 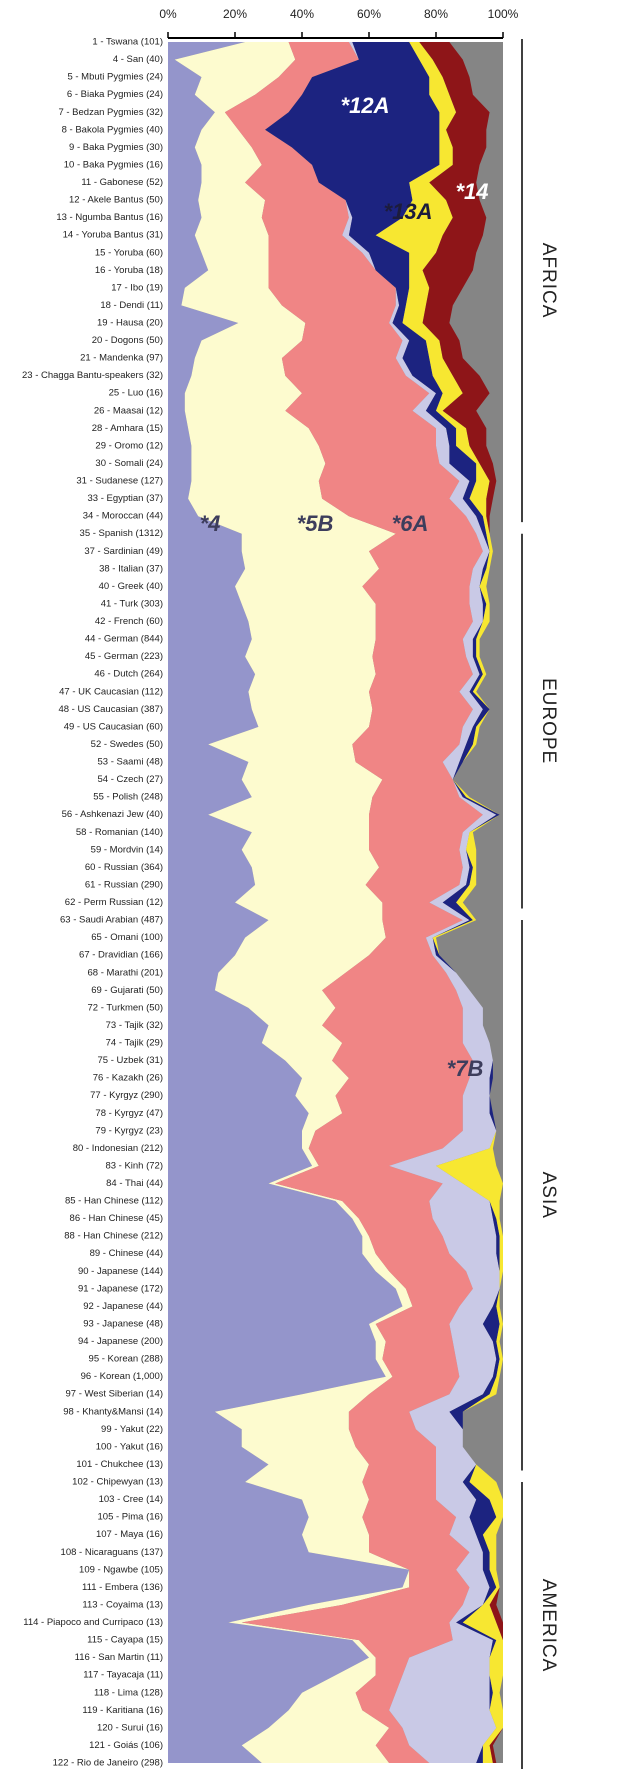 What do you see at coordinates (210, 523) in the screenshot?
I see `series-label: *4` at bounding box center [210, 523].